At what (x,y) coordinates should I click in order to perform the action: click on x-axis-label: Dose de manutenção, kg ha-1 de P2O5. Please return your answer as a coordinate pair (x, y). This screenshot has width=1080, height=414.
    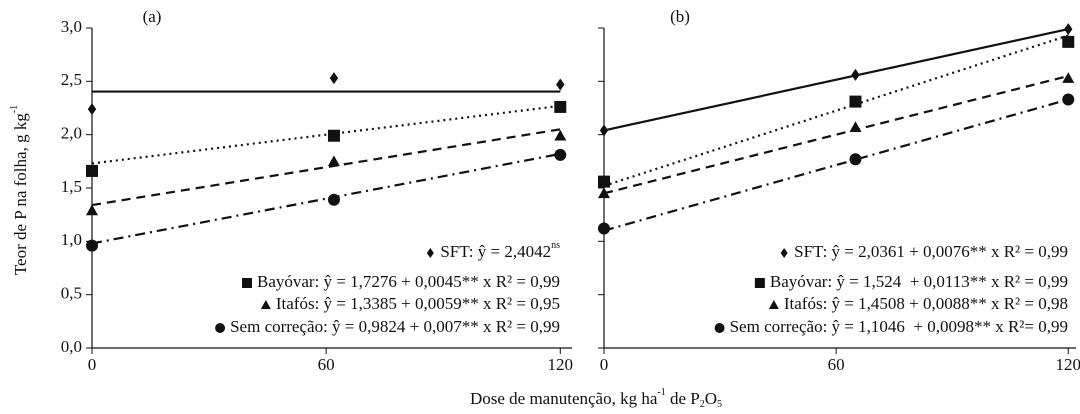
    Looking at the image, I should click on (596, 398).